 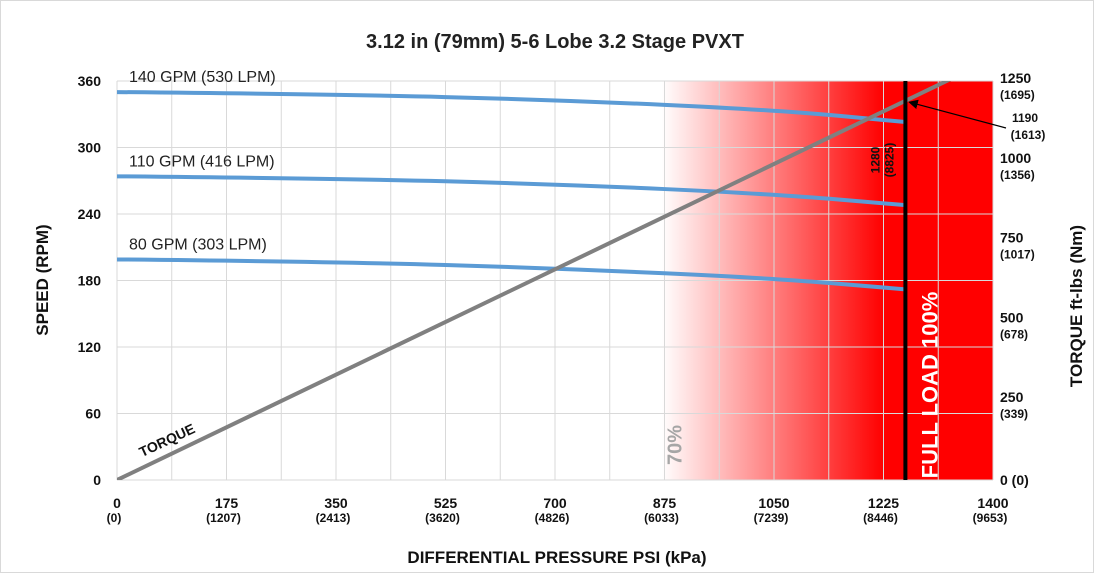 I want to click on y2-axis-title: TORQUE ft-lbs (Nm), so click(x=1076, y=306).